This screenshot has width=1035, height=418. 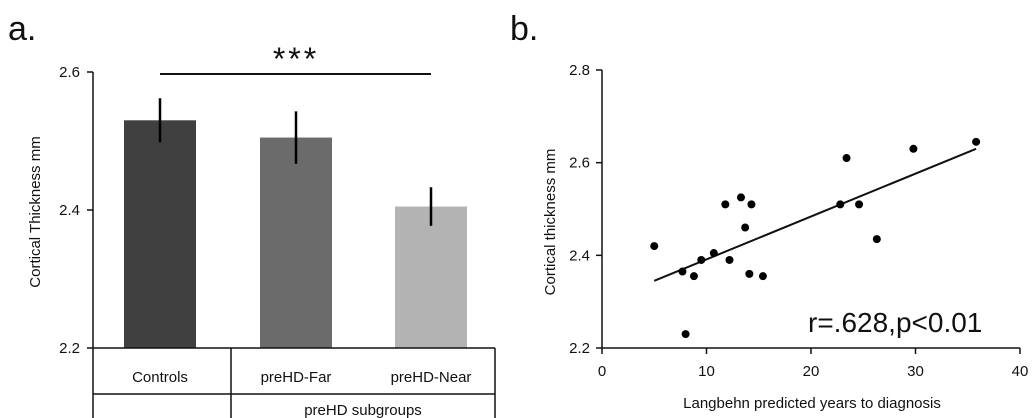 I want to click on panel-a-letter: a., so click(x=22, y=29).